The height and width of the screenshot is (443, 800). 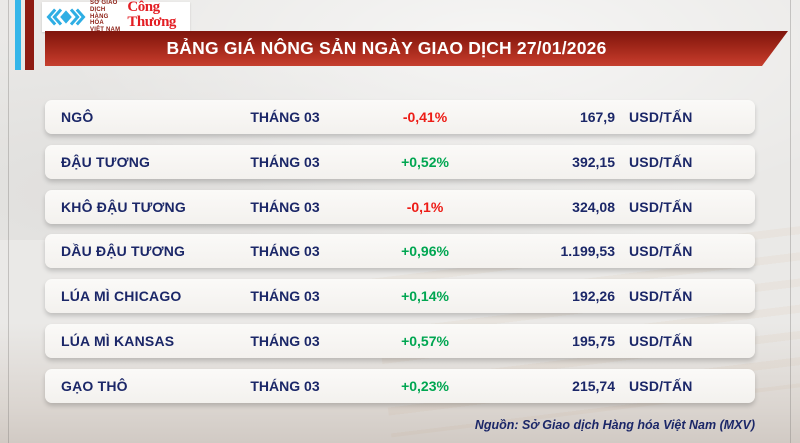 What do you see at coordinates (425, 251) in the screenshot?
I see `change-percent: +0,96%` at bounding box center [425, 251].